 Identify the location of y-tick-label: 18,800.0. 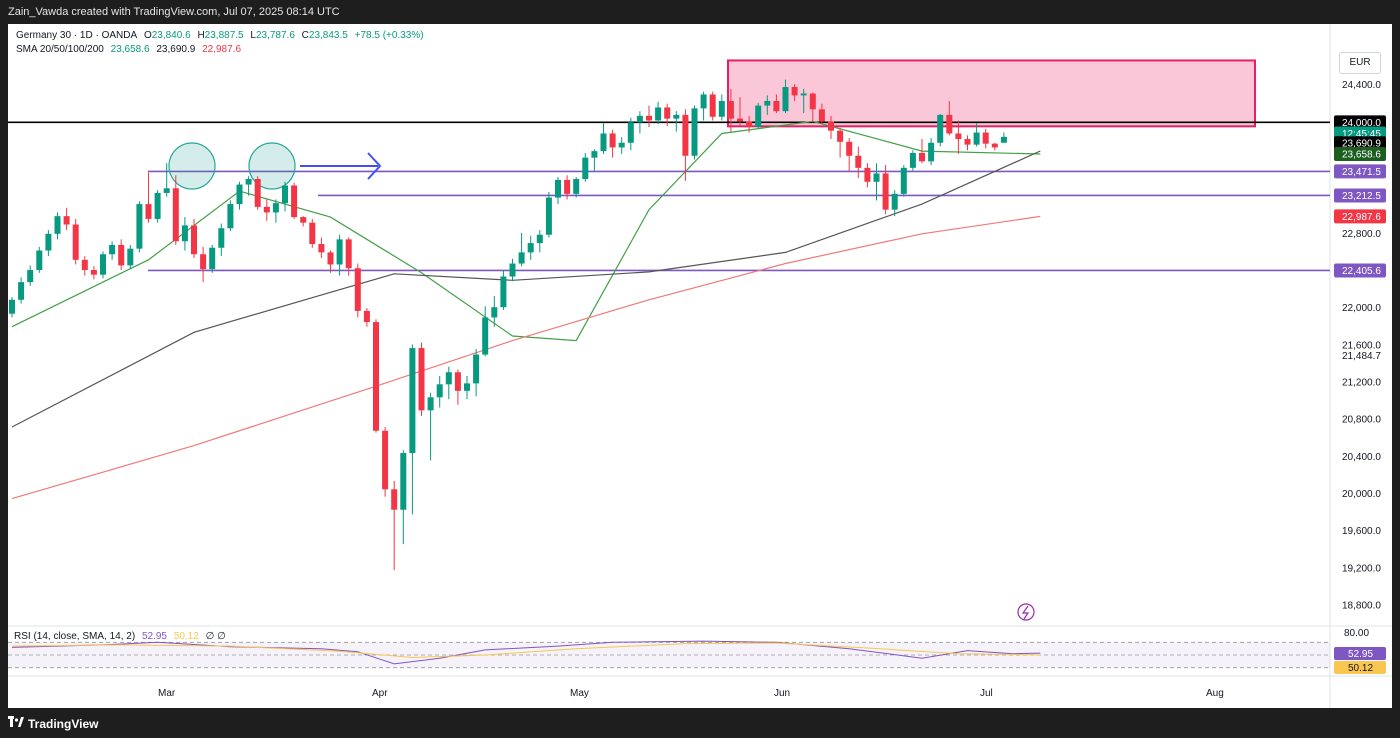
(1361, 605).